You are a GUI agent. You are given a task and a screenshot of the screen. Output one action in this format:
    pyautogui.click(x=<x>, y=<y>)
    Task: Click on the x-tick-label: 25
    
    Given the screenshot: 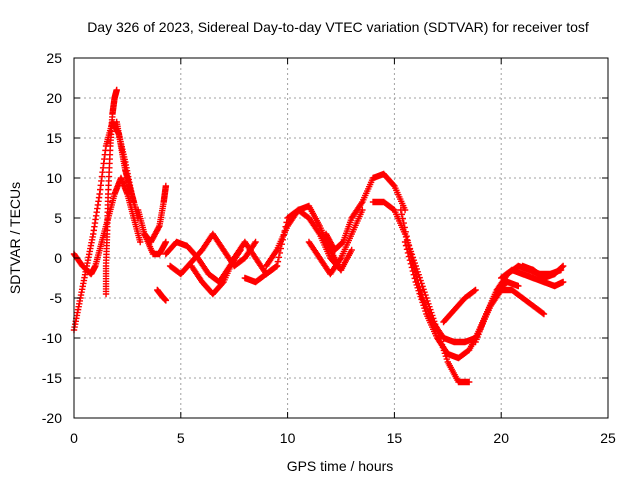 What is the action you would take?
    pyautogui.click(x=608, y=438)
    